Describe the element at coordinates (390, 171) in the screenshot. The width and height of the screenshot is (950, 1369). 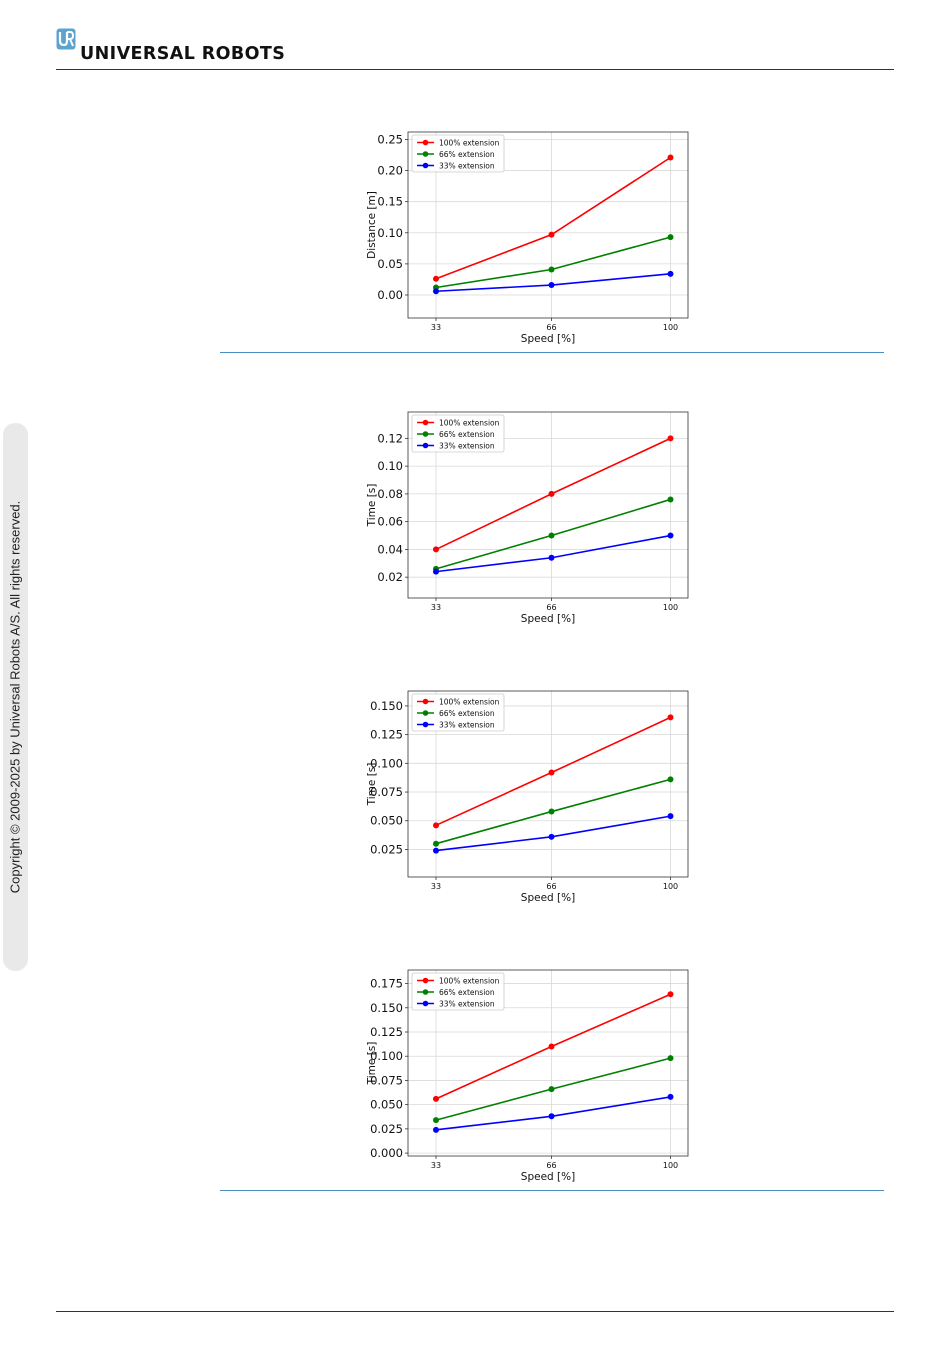
I see `y-tick-label: 0.20` at that location.